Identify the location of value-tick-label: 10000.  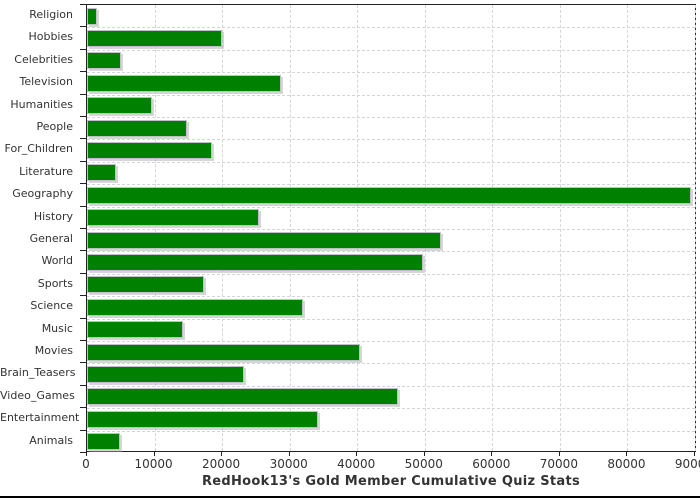
(153, 464).